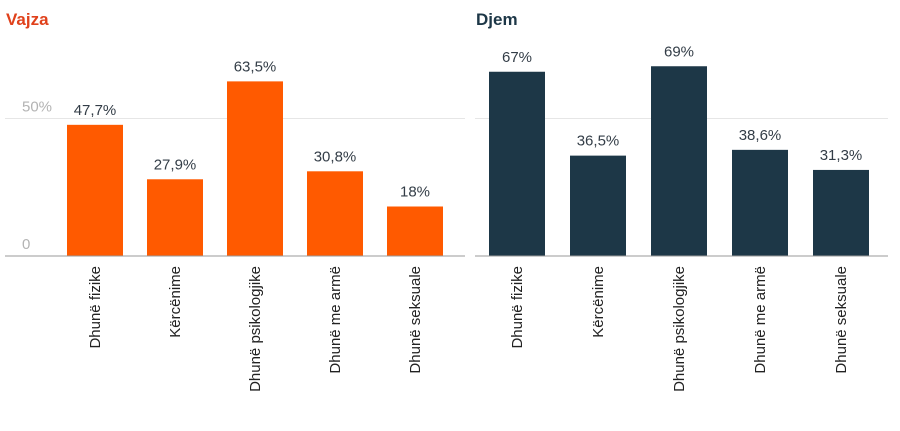 The width and height of the screenshot is (900, 431). Describe the element at coordinates (598, 141) in the screenshot. I see `value-label: 36,5%` at that location.